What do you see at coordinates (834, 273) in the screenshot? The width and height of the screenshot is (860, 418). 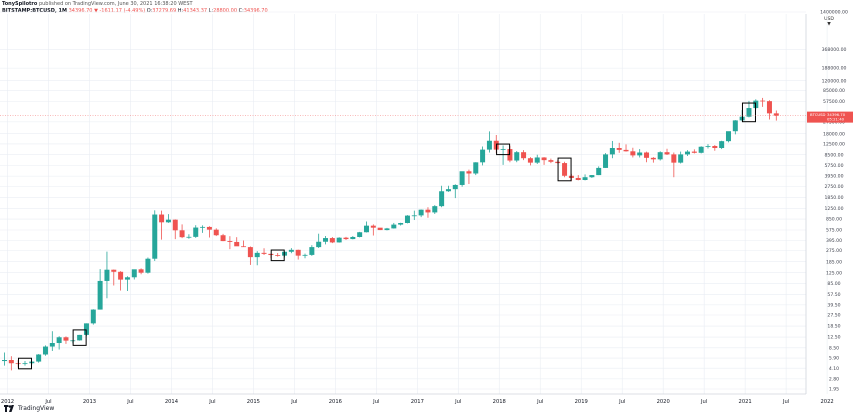 I see `y-tick-label: 125.00` at bounding box center [834, 273].